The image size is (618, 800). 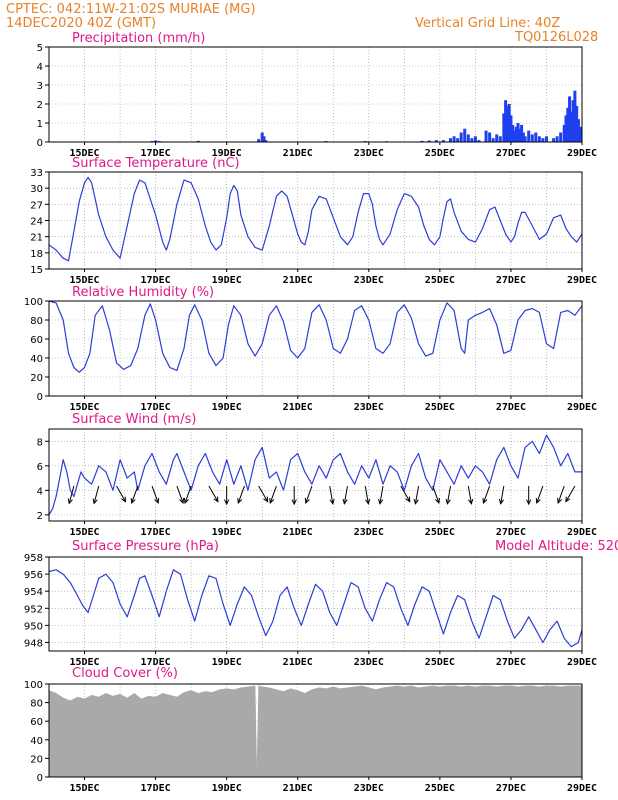 What do you see at coordinates (298, 407) in the screenshot?
I see `rh-xtick-label: 21DEC` at bounding box center [298, 407].